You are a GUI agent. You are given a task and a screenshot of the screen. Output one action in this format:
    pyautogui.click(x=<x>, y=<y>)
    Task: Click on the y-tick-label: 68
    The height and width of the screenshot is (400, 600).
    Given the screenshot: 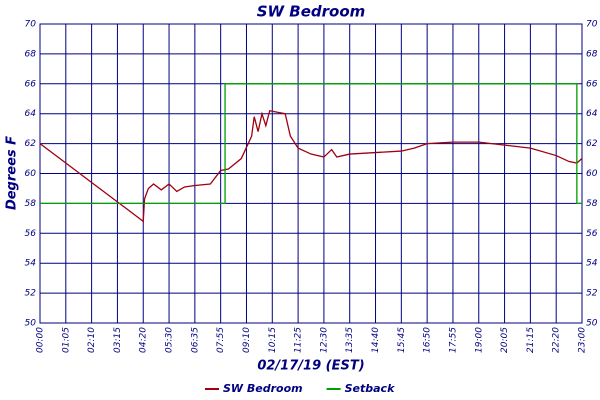 What is the action you would take?
    pyautogui.click(x=31, y=54)
    